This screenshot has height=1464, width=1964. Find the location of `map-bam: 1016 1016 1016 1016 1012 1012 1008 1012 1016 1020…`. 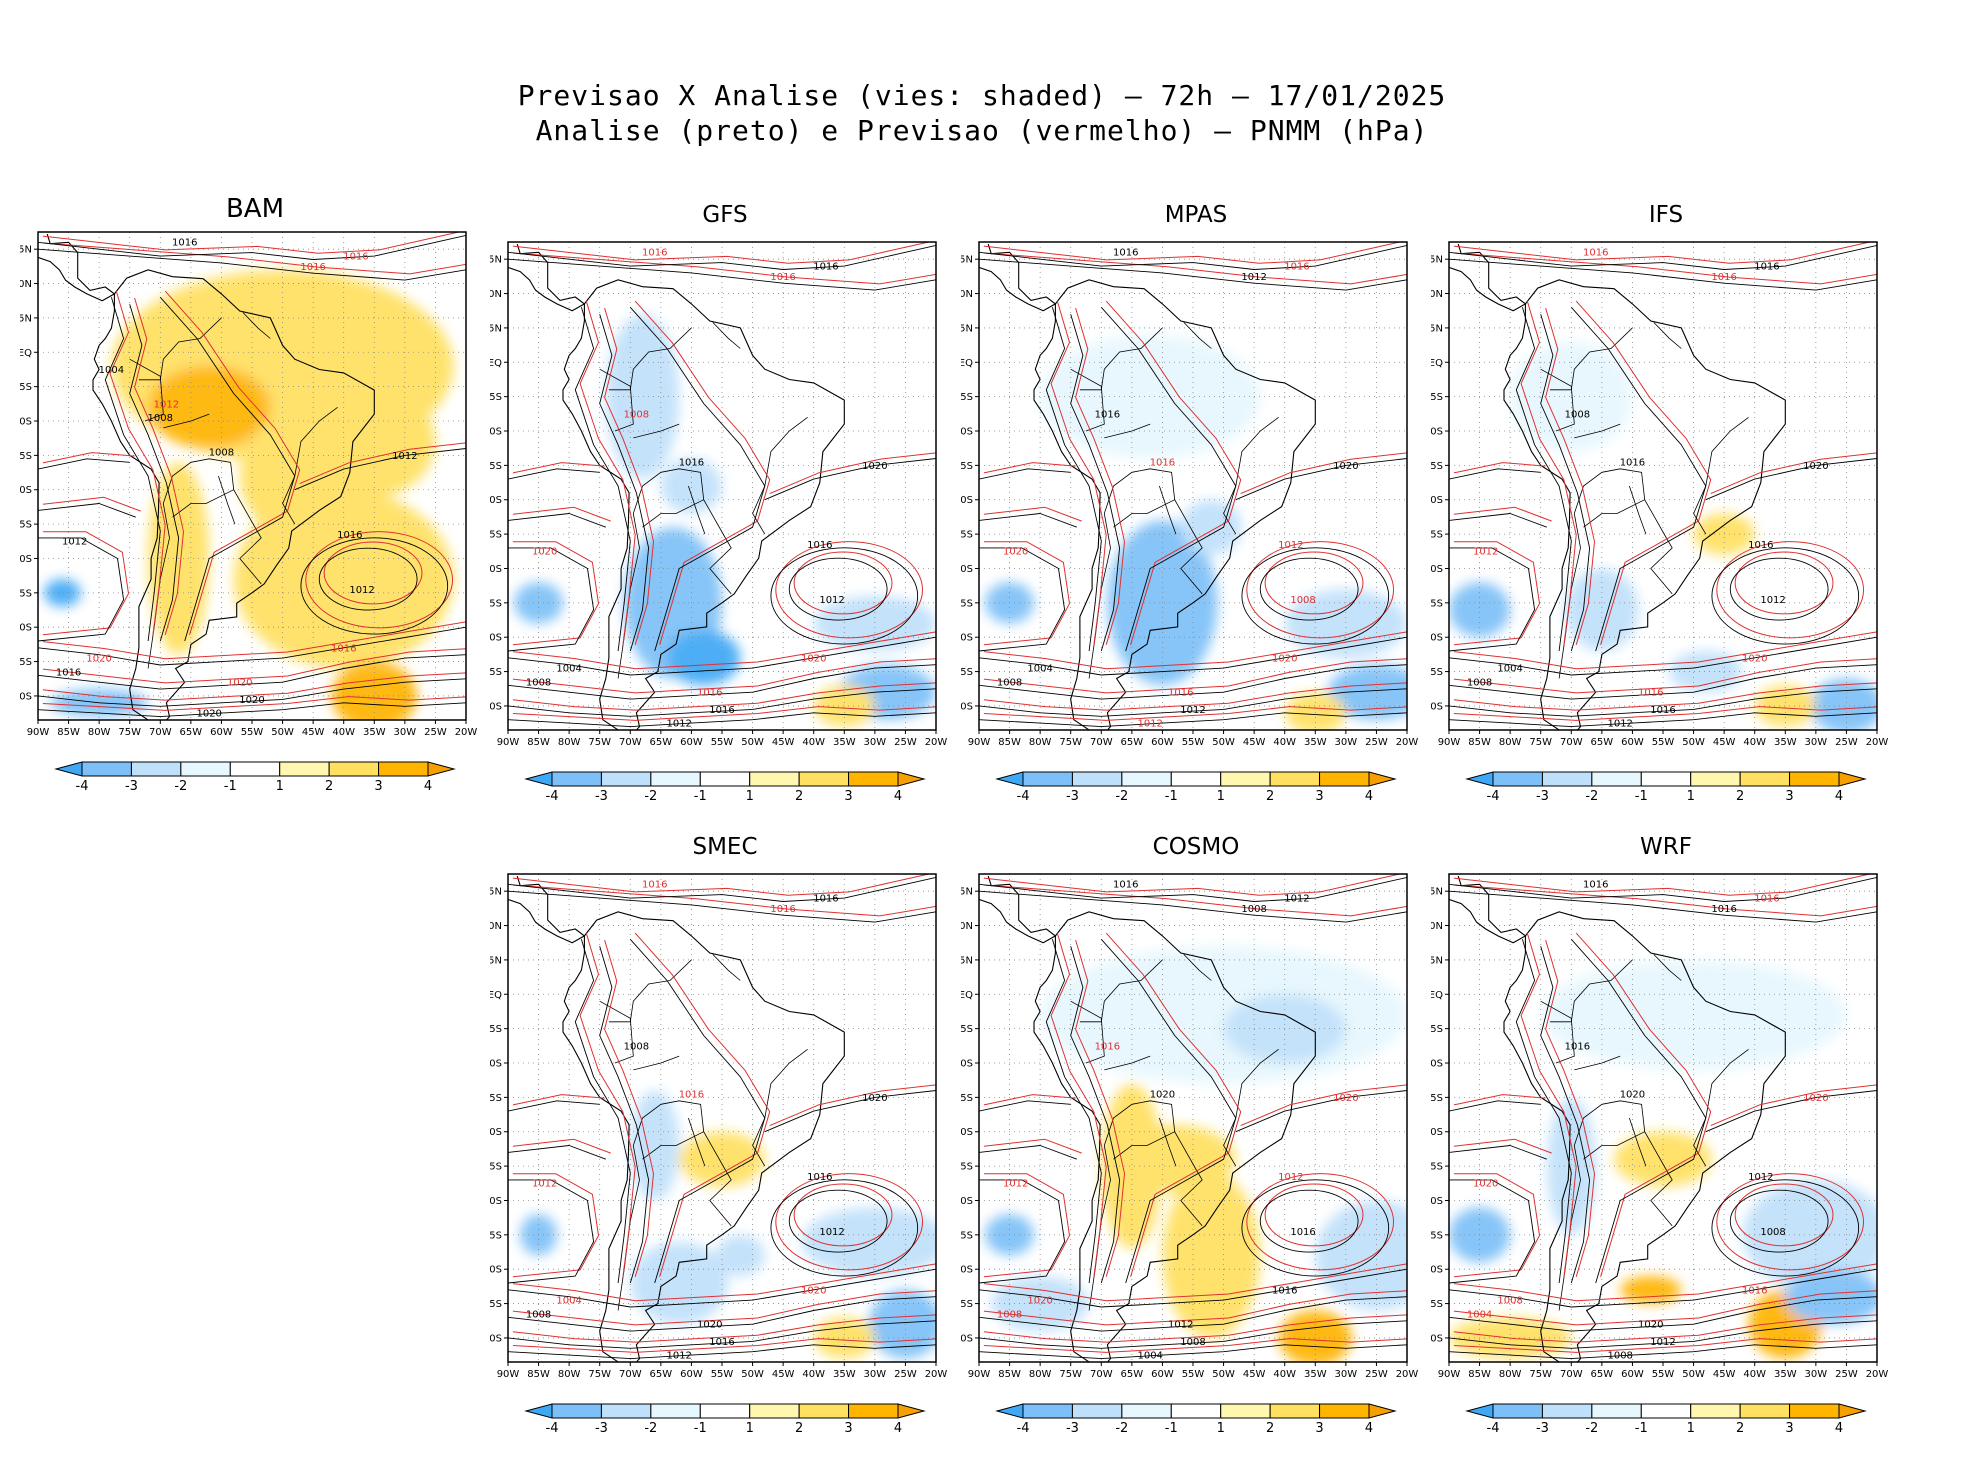

map-bam: 1016 1016 1016 1016 1012 1012 1008 1012 1016 1020… is located at coordinates (248, 512).